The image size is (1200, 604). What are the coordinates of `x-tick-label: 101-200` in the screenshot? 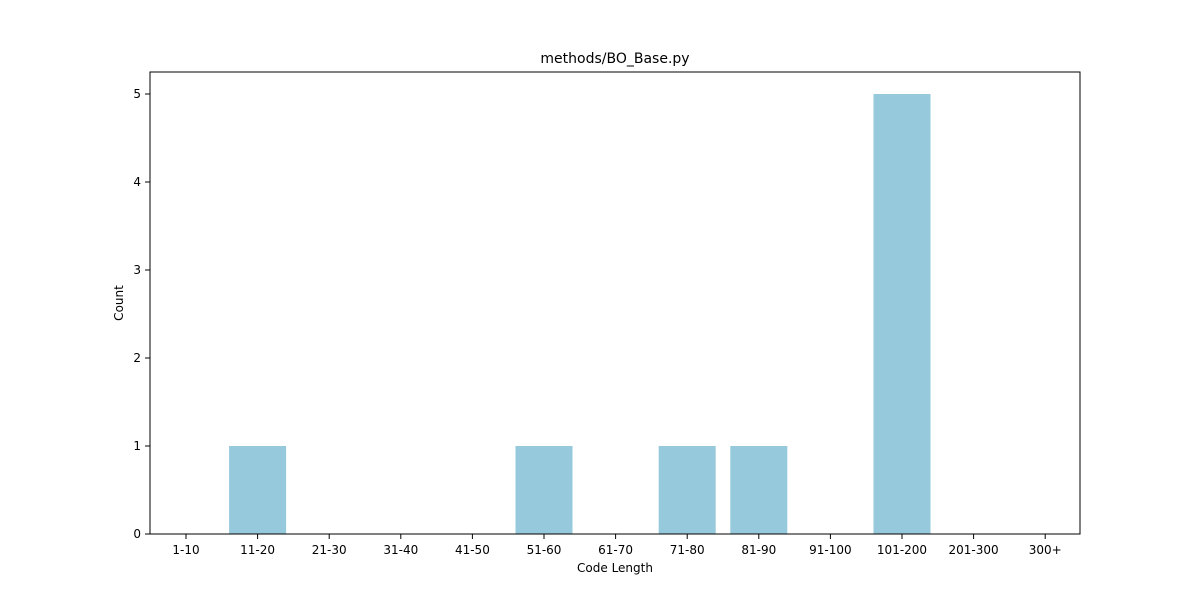 It's located at (902, 550).